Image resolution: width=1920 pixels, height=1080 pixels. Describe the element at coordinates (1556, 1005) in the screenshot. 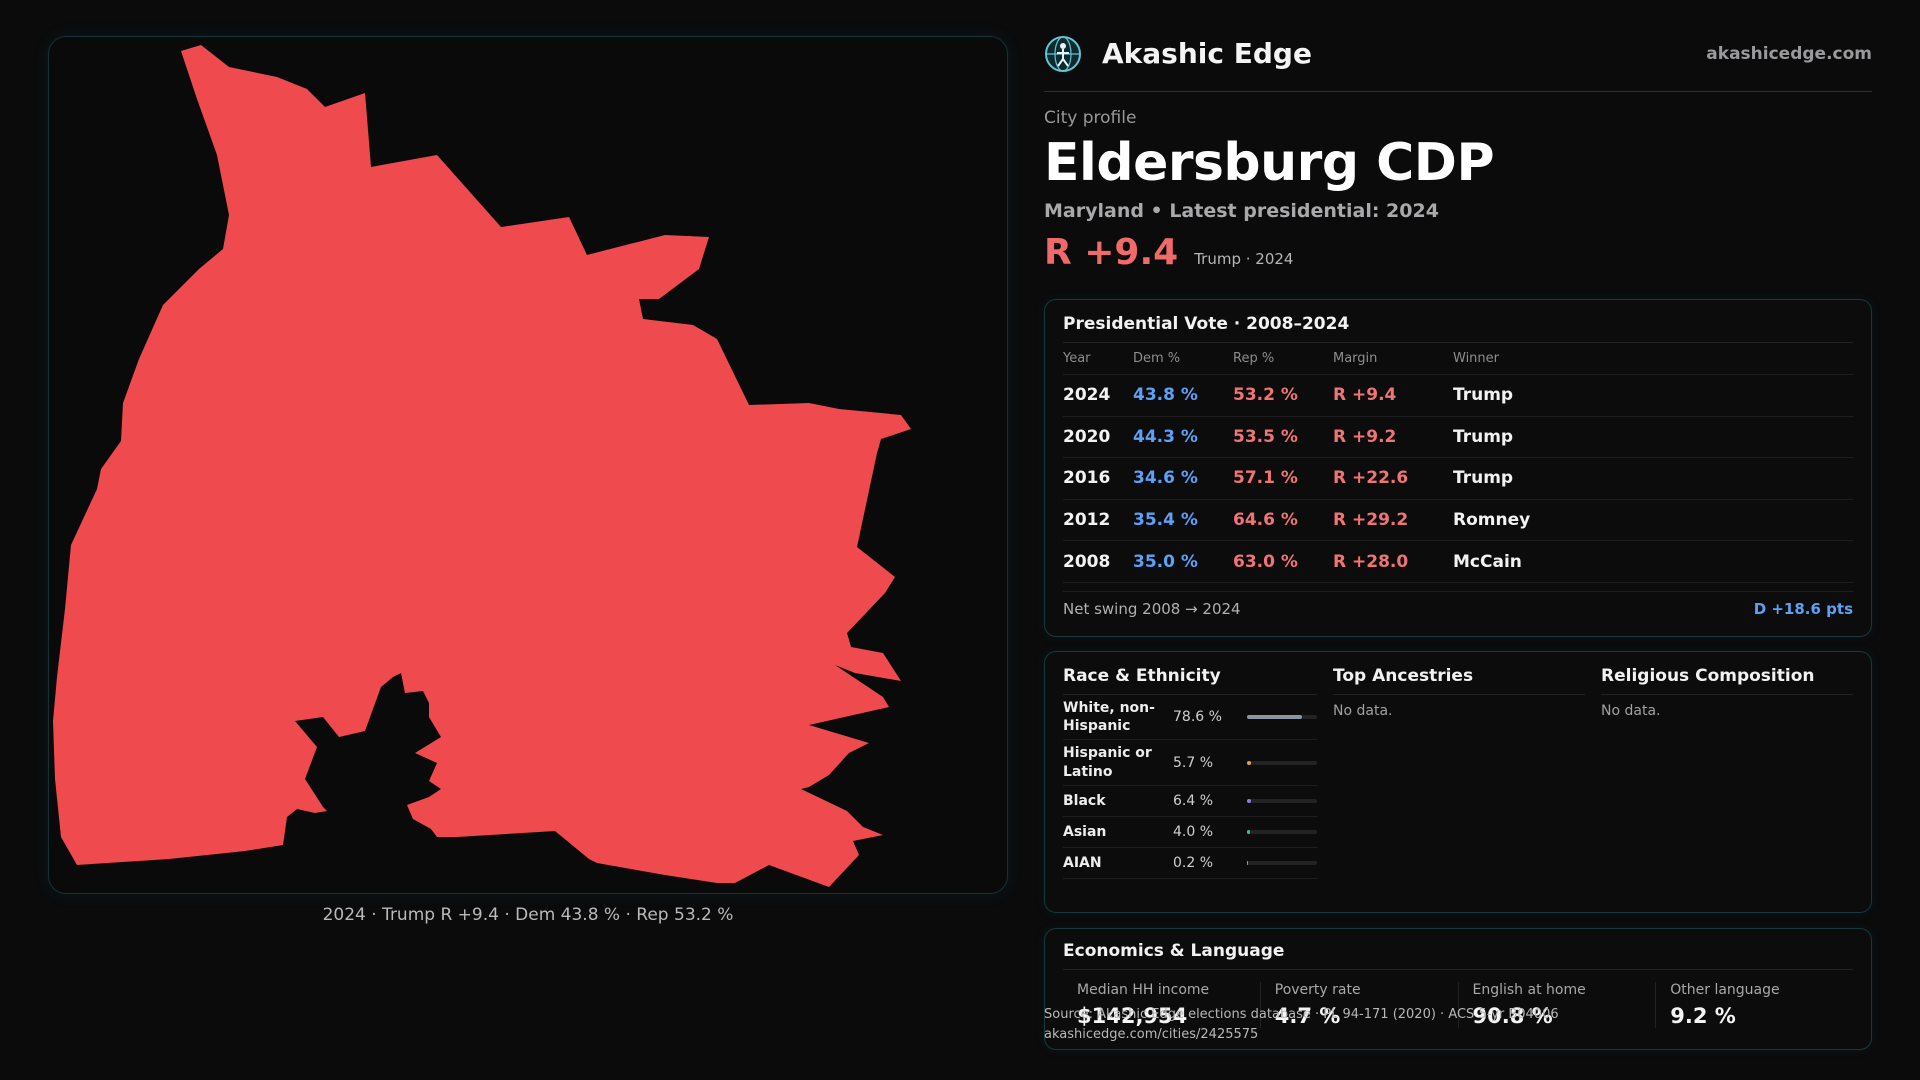

I see `stat-english-home: English at home 90.8 %` at that location.